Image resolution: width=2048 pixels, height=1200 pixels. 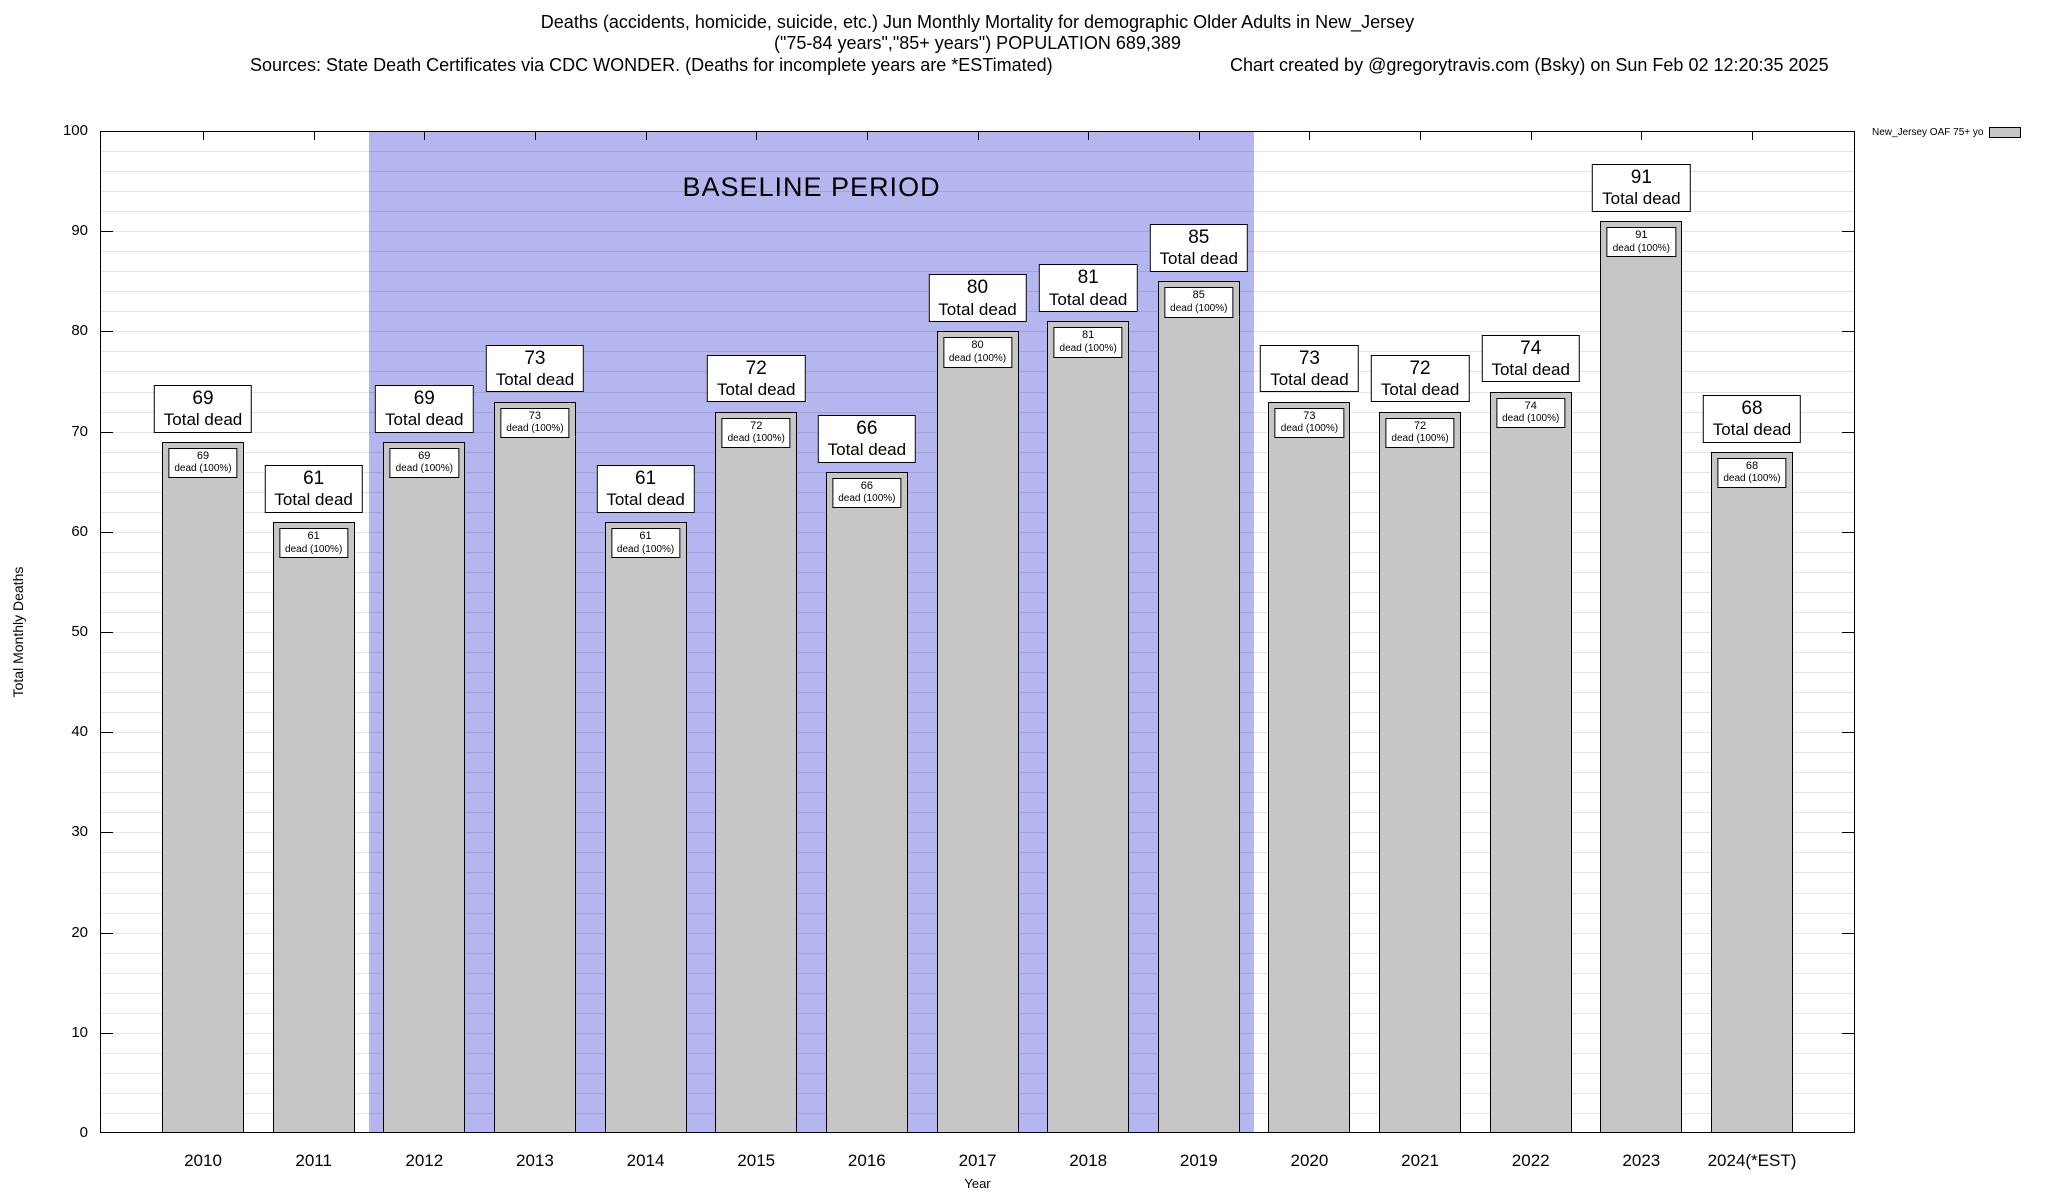 What do you see at coordinates (866, 1160) in the screenshot?
I see `x-tick-label: 2016` at bounding box center [866, 1160].